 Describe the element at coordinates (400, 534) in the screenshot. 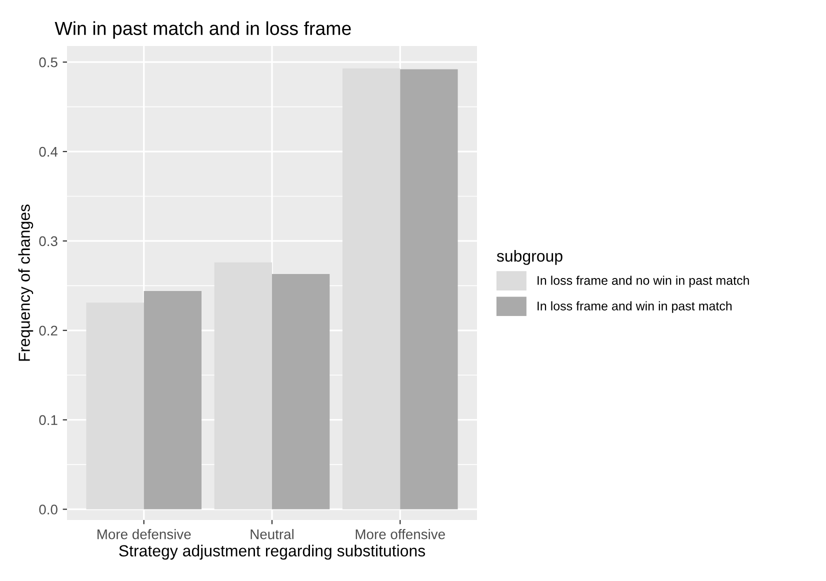

I see `x-tick-label: More offensive` at that location.